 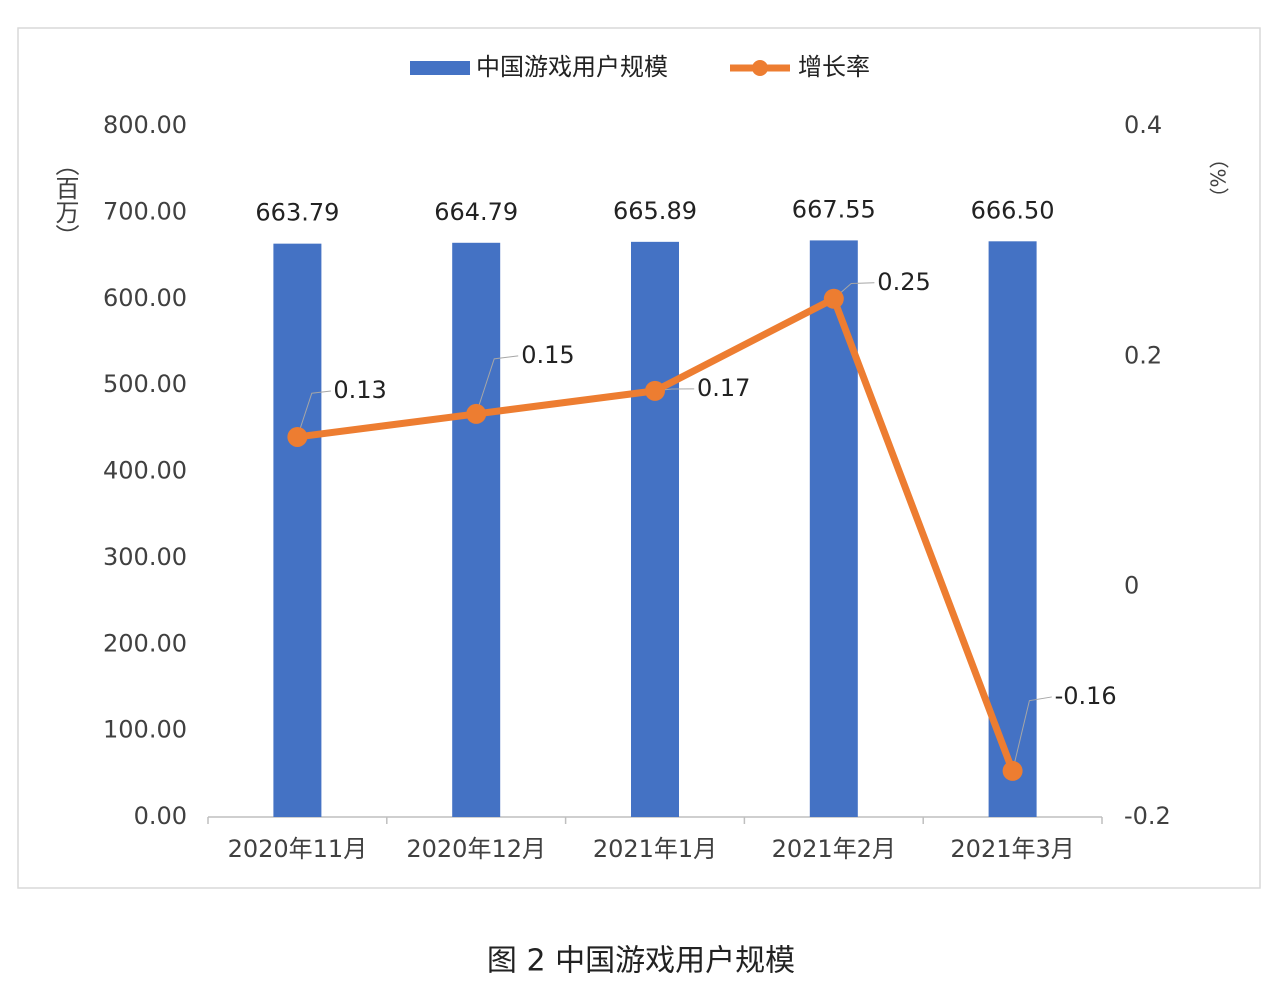 I want to click on y2-tick-label: -0.2, so click(x=1147, y=816).